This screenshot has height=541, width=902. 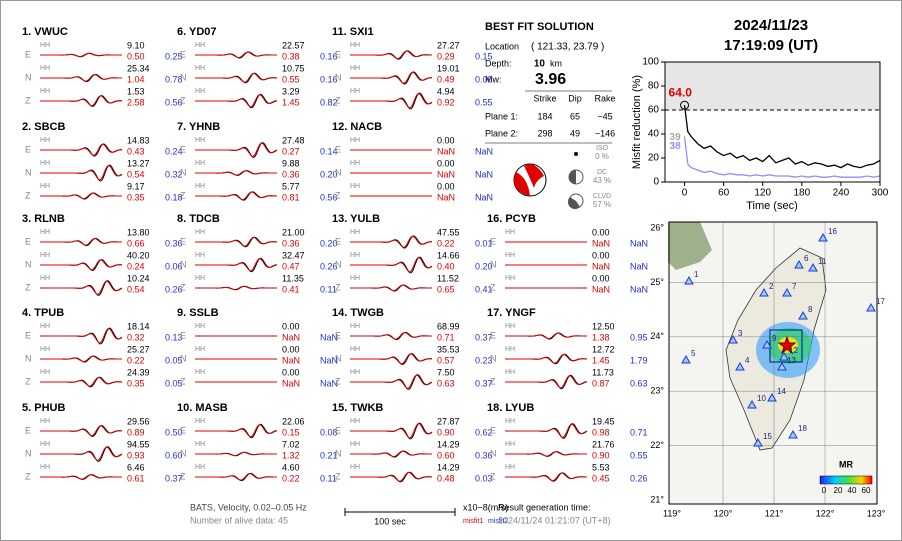 What do you see at coordinates (793, 350) in the screenshot?
I see `station-label: 12` at bounding box center [793, 350].